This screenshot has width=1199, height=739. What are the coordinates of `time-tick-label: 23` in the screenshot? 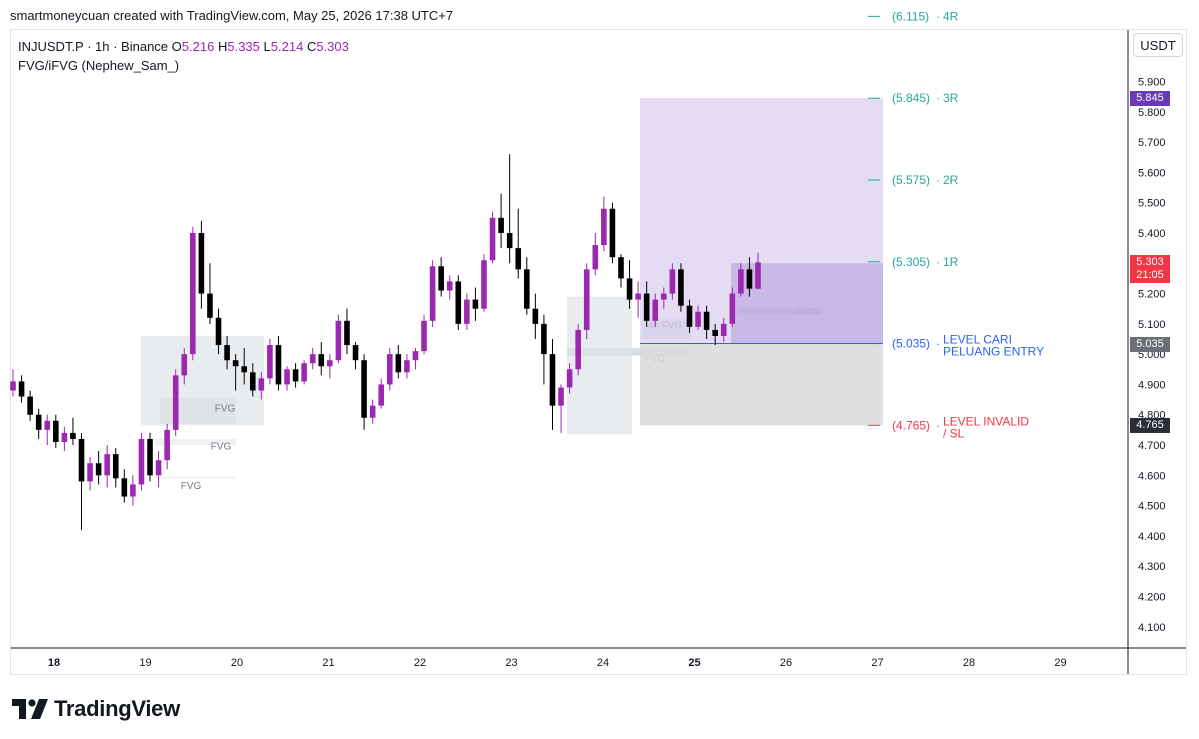 It's located at (511, 663).